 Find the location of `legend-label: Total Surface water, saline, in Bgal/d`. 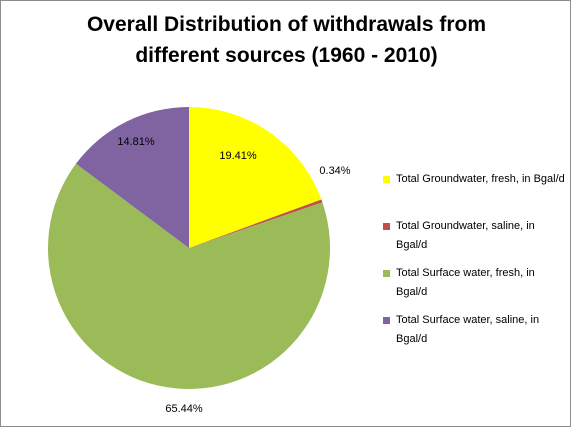

legend-label: Total Surface water, saline, in Bgal/d is located at coordinates (468, 329).